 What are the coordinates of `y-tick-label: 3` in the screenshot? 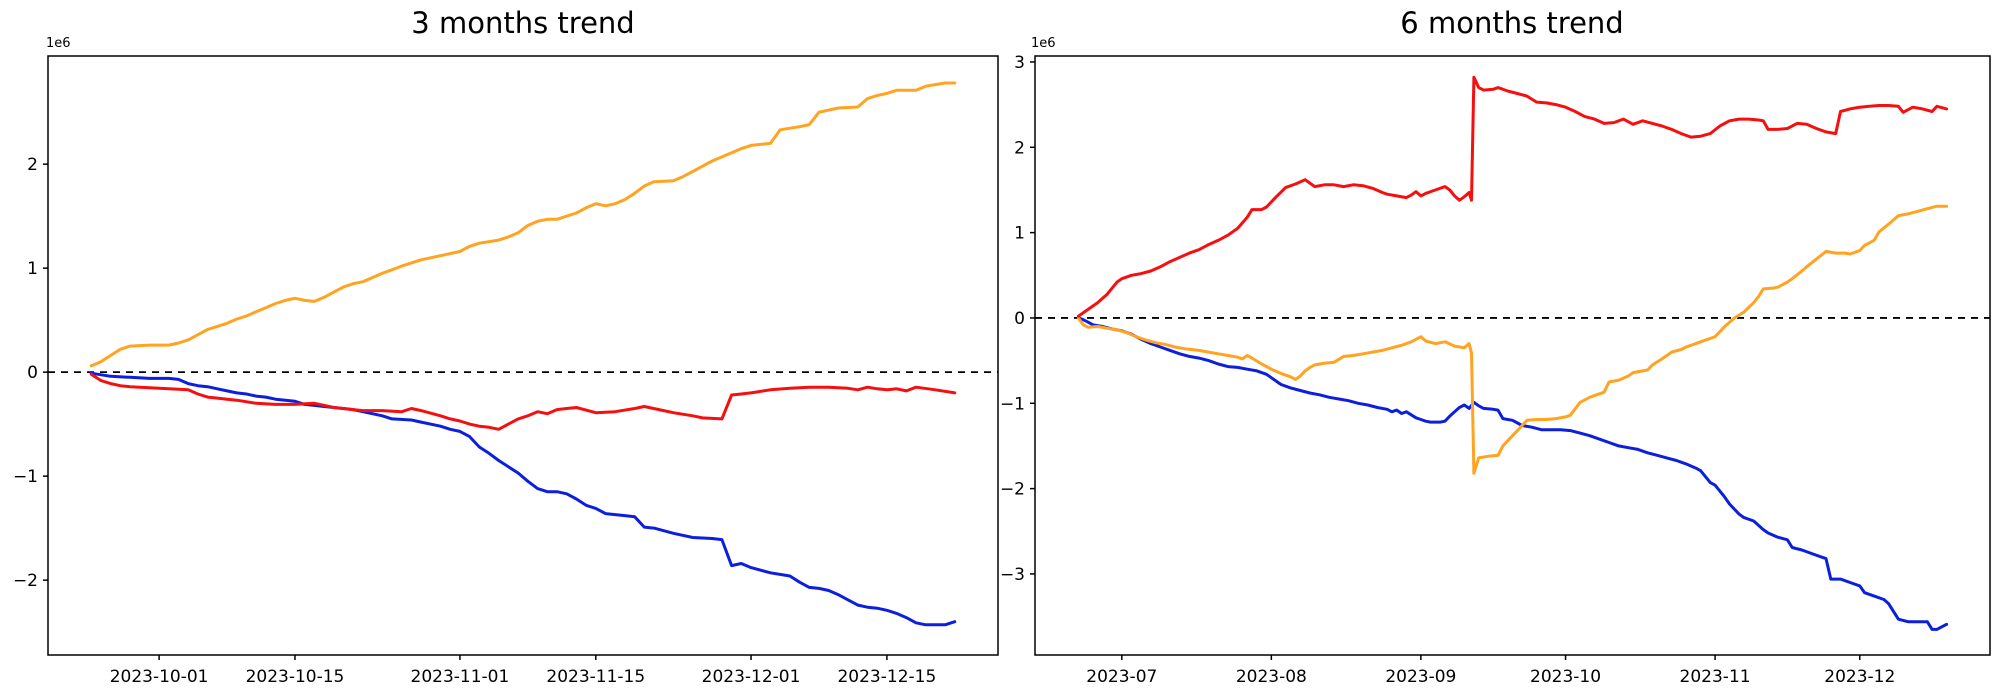 It's located at (1019, 63).